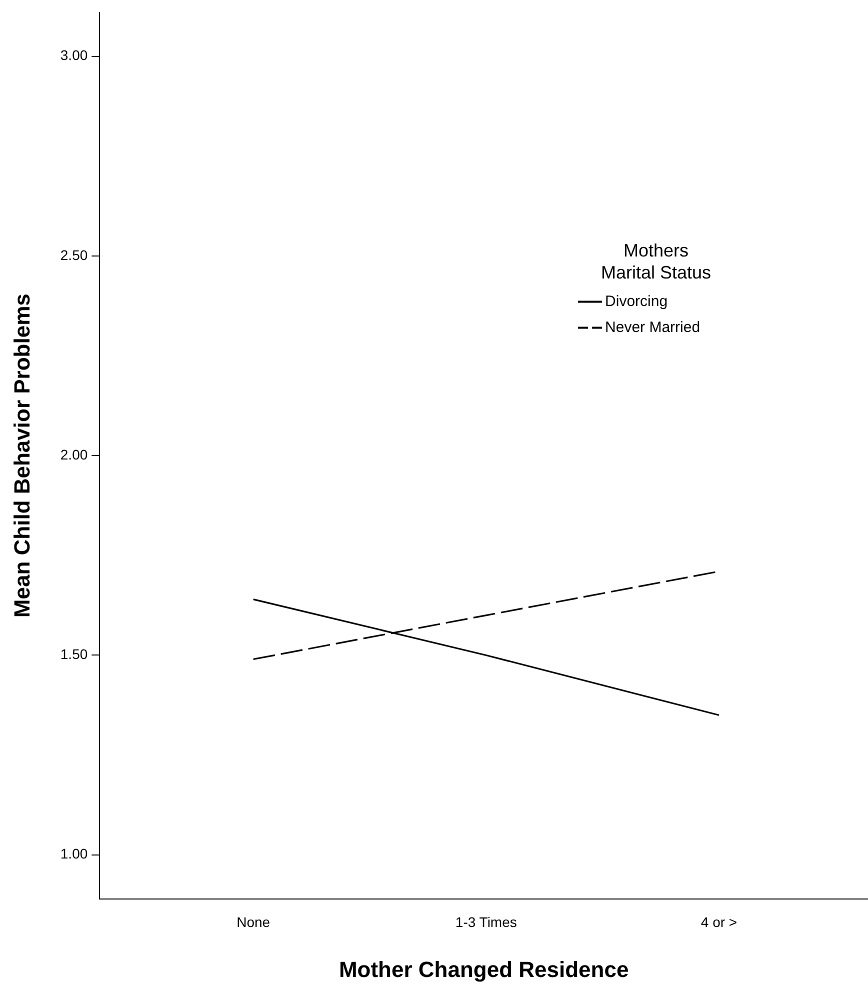  Describe the element at coordinates (656, 261) in the screenshot. I see `legend-title: Mothers Marital Status` at that location.